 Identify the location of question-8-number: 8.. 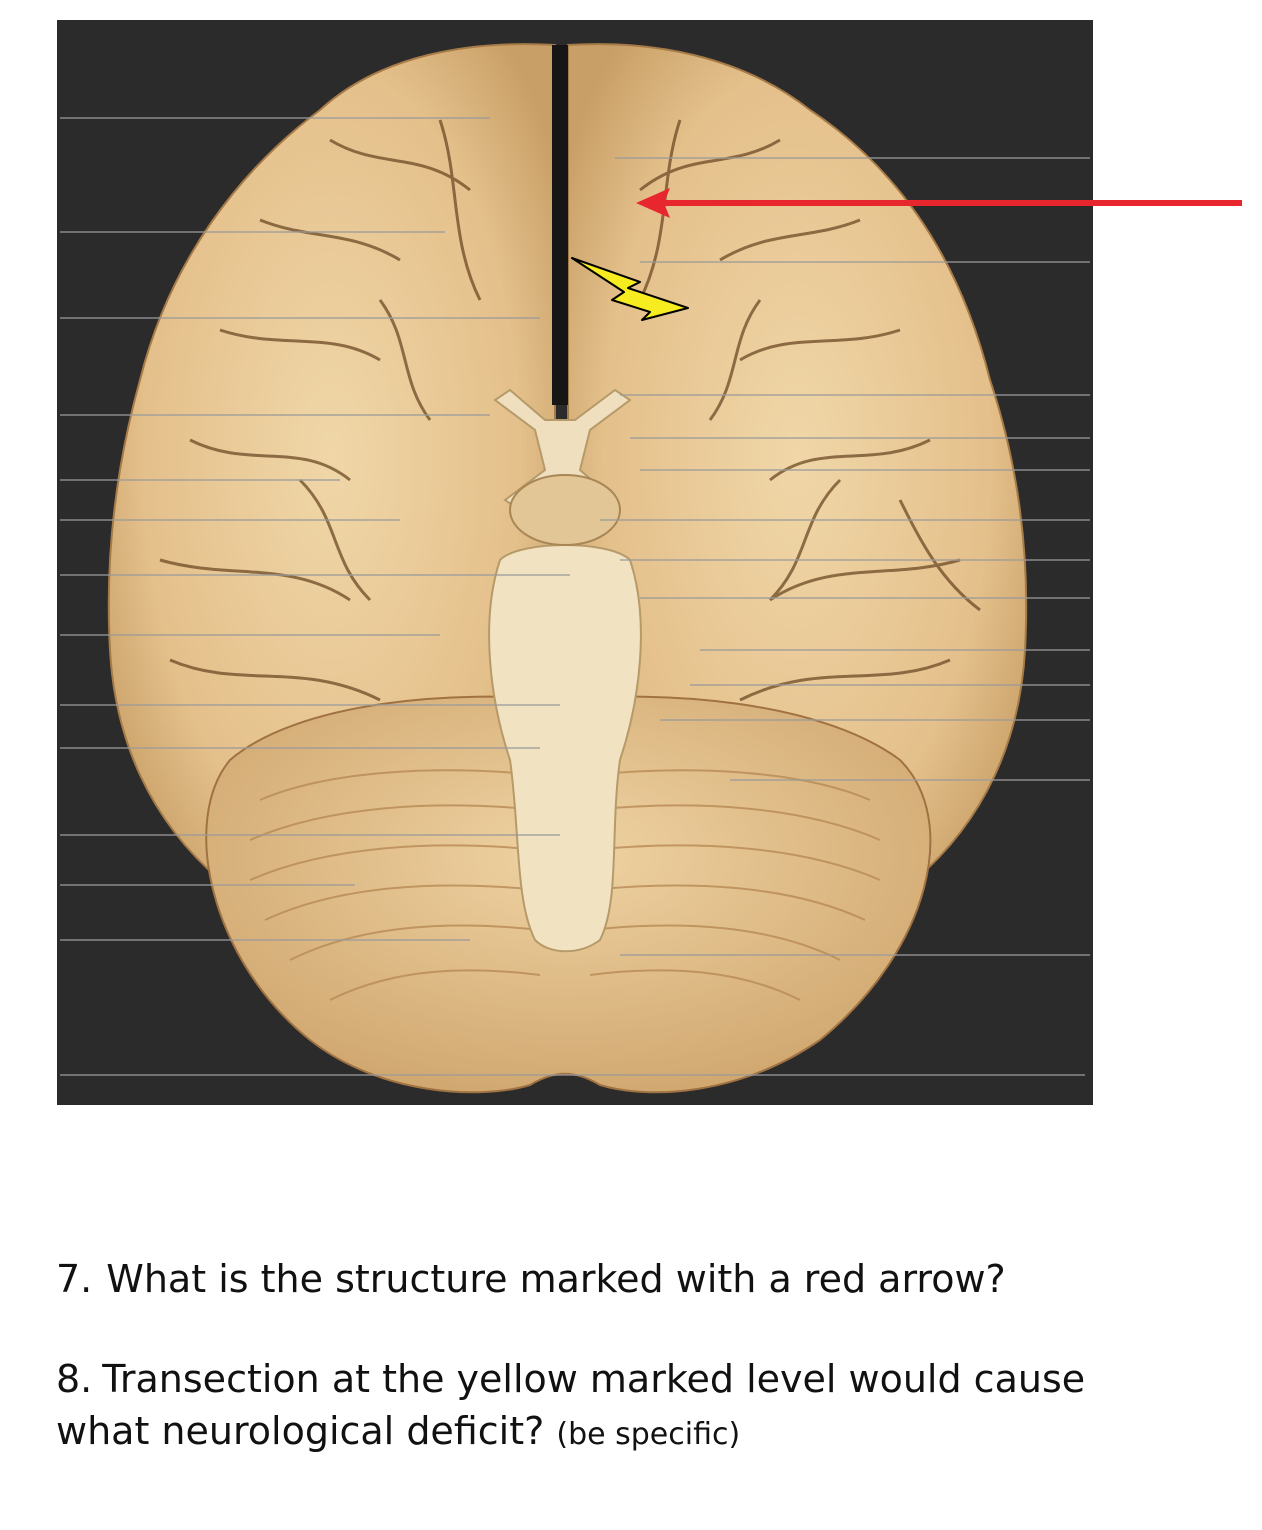
(74, 1379).